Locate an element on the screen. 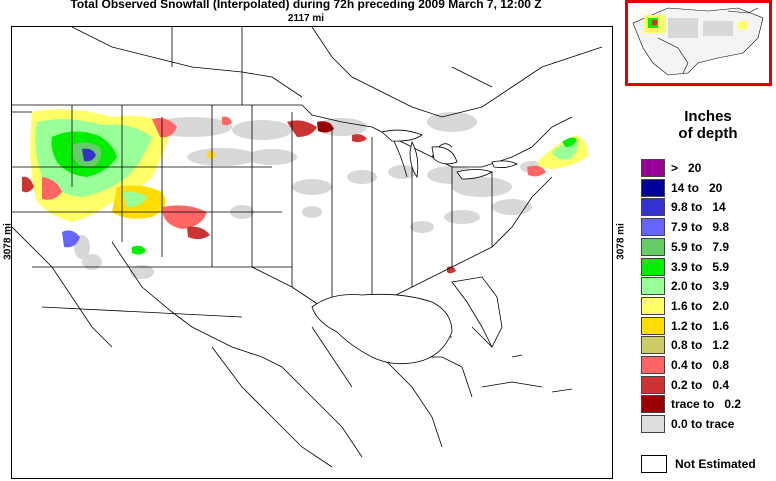  legend-item: 5.9 to 7.9 is located at coordinates (708, 247).